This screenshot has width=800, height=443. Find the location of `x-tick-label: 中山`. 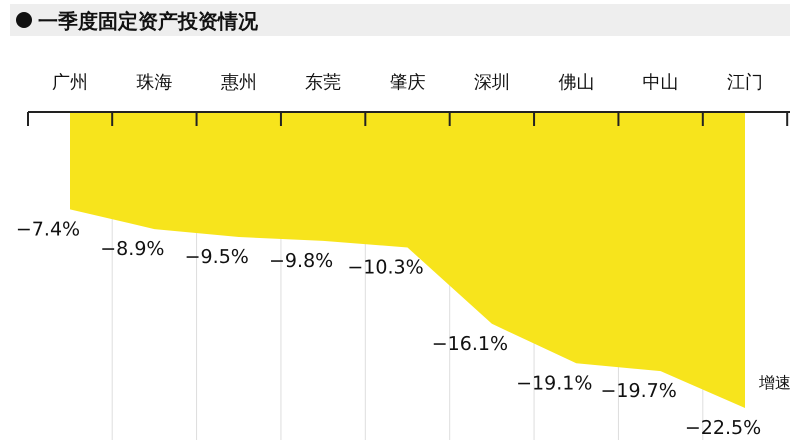

x-tick-label: 中山 is located at coordinates (660, 82).